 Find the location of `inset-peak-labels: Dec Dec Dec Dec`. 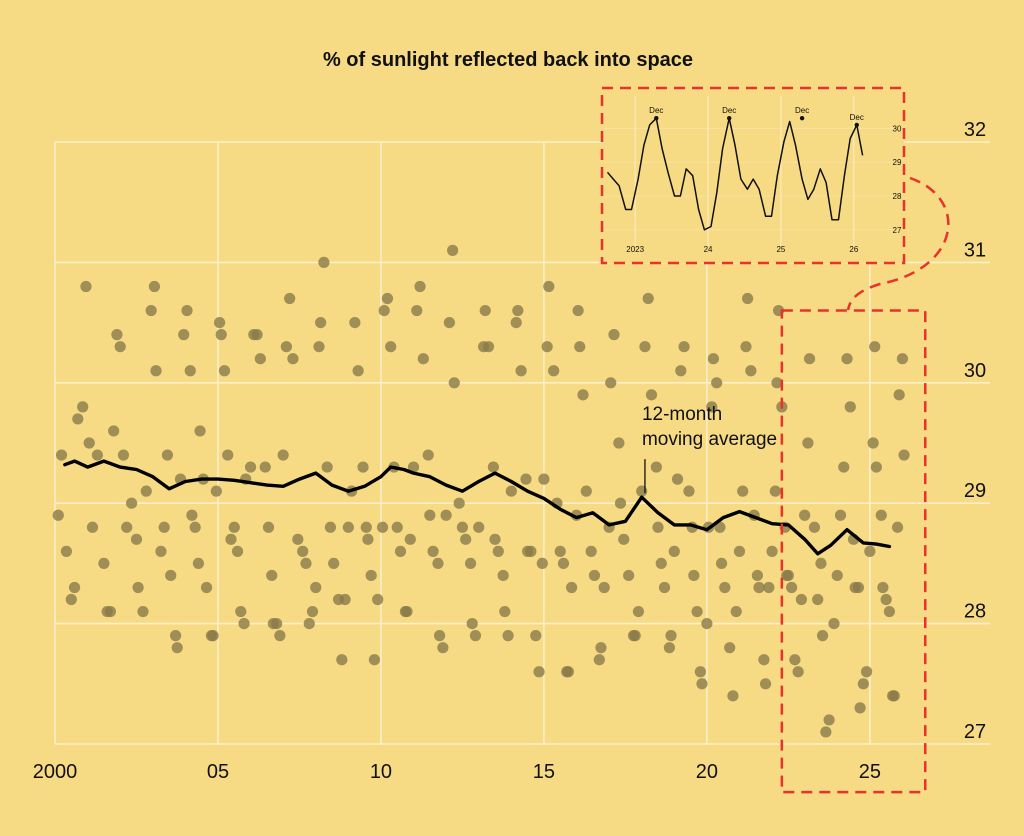

inset-peak-labels: Dec Dec Dec Dec is located at coordinates (756, 117).